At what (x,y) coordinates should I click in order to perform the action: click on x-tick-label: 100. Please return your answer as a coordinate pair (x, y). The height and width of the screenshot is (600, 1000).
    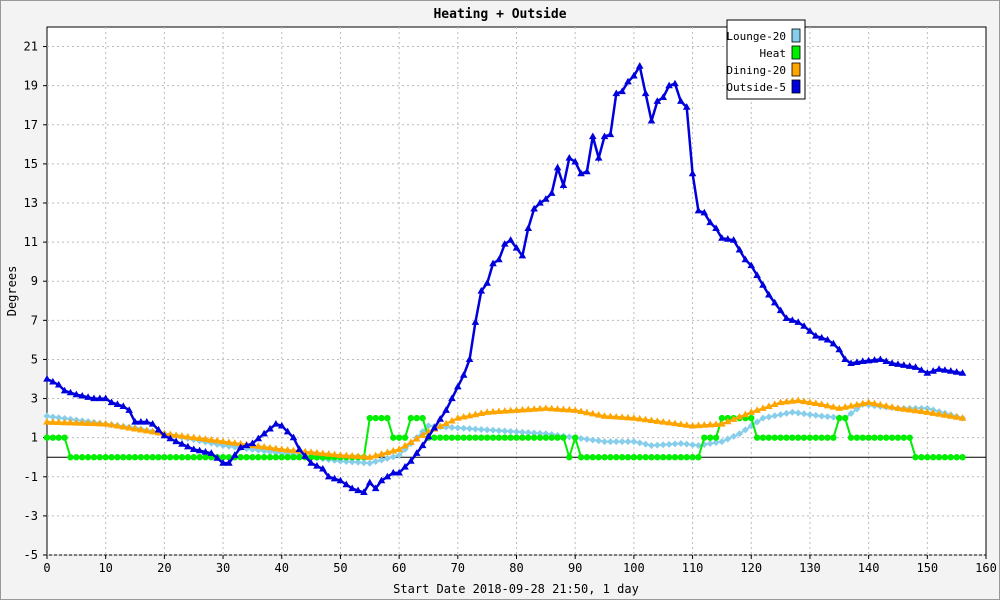
    Looking at the image, I should click on (634, 568).